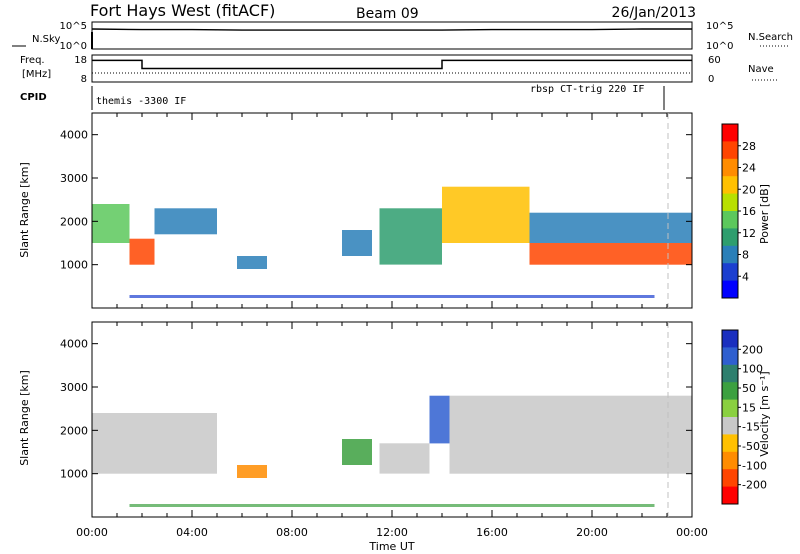 This screenshot has width=800, height=554. What do you see at coordinates (719, 26) in the screenshot?
I see `noise-tick-right-top: 10^5` at bounding box center [719, 26].